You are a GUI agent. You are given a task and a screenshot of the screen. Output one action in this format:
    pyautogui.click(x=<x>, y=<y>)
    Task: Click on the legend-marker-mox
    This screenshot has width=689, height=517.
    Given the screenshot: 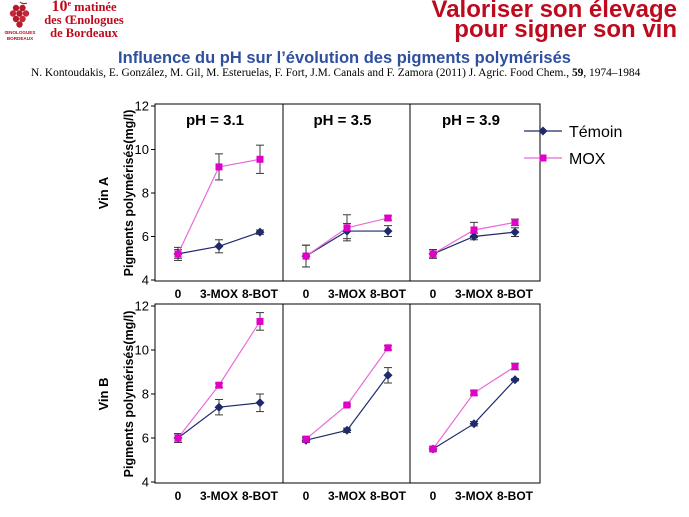 What is the action you would take?
    pyautogui.click(x=543, y=158)
    